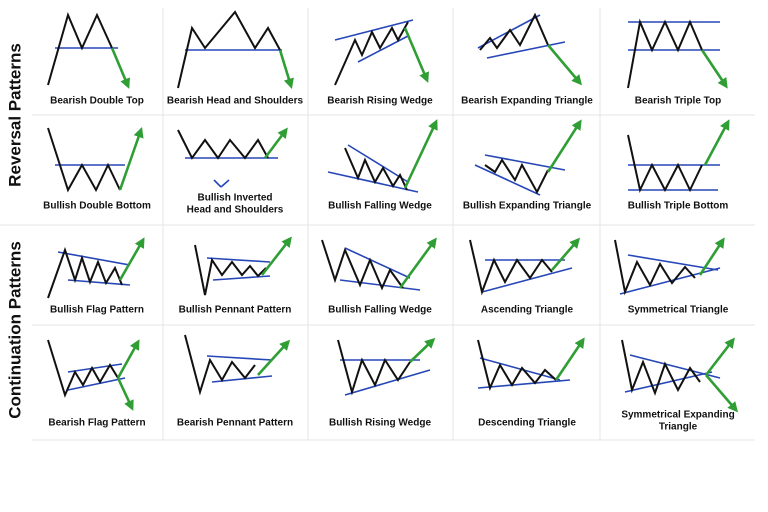 This screenshot has width=768, height=512. Describe the element at coordinates (380, 423) in the screenshot. I see `pattern-title: Bullish Rising Wedge` at that location.